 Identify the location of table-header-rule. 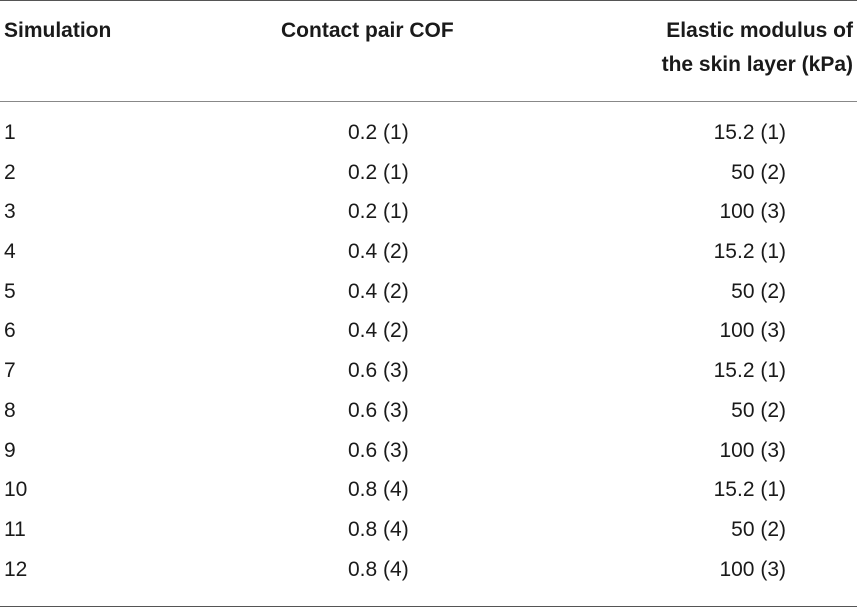
(428, 101).